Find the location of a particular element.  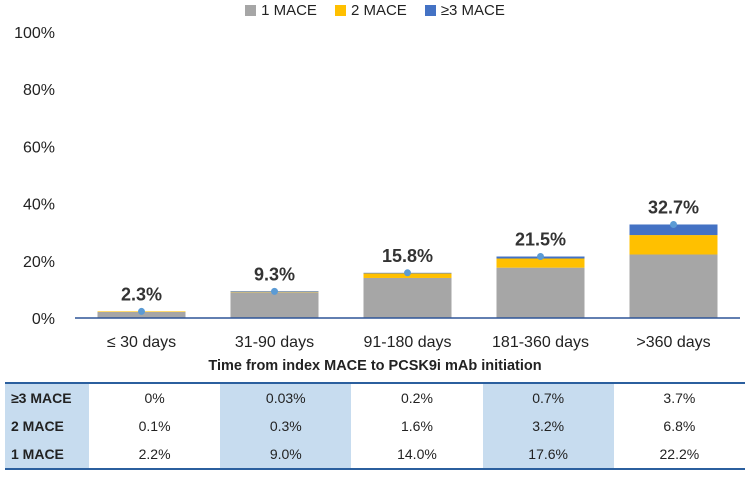

y-tick-label: 0% is located at coordinates (43, 319).